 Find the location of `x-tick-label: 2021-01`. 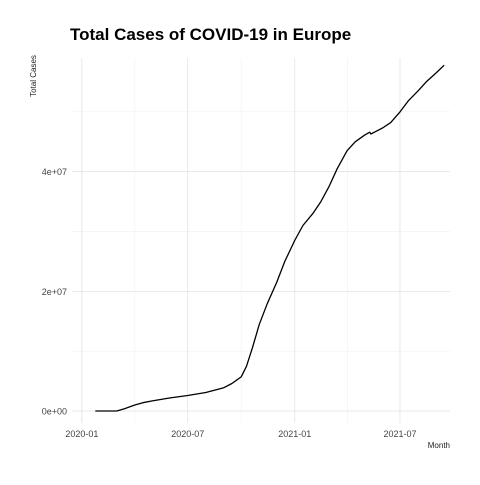

x-tick-label: 2021-01 is located at coordinates (294, 434).